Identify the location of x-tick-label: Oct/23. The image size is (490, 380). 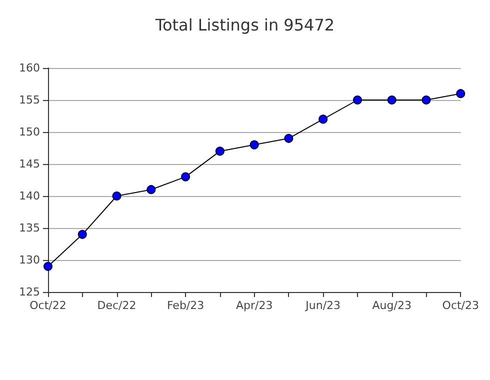
(461, 305).